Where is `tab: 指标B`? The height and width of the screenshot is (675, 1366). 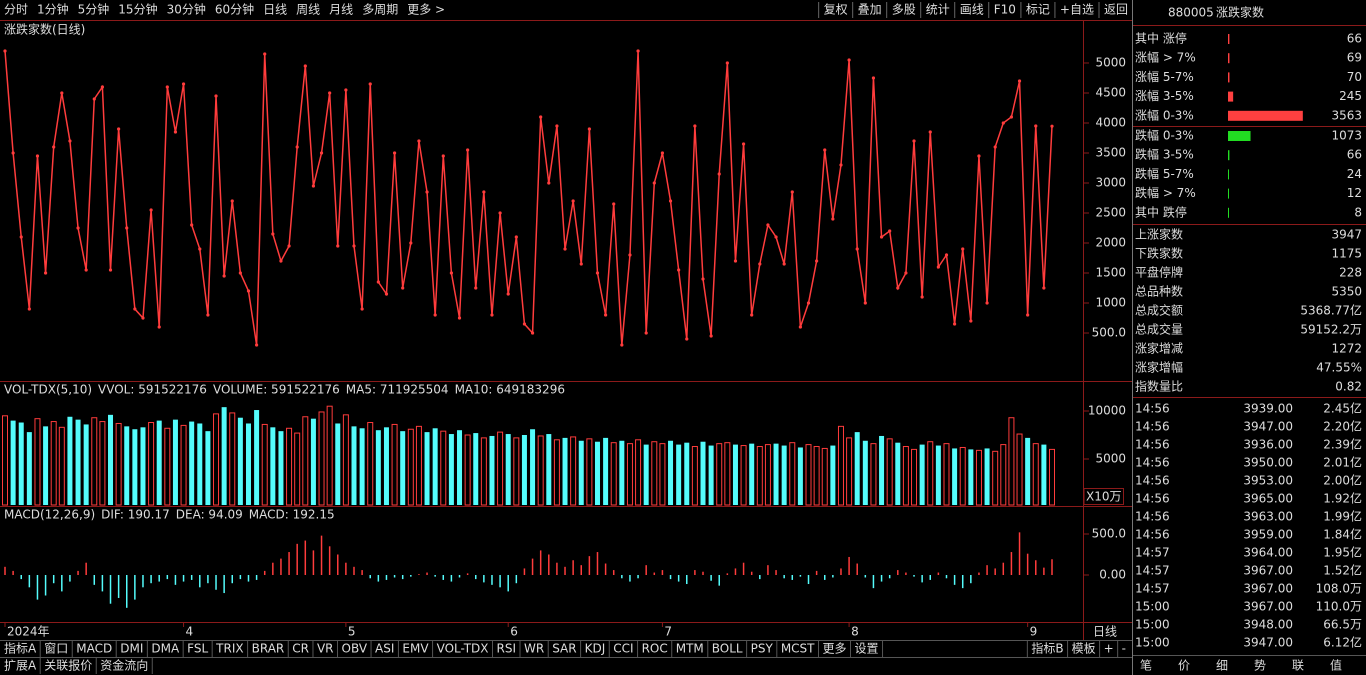
tab: 指标B is located at coordinates (1047, 648).